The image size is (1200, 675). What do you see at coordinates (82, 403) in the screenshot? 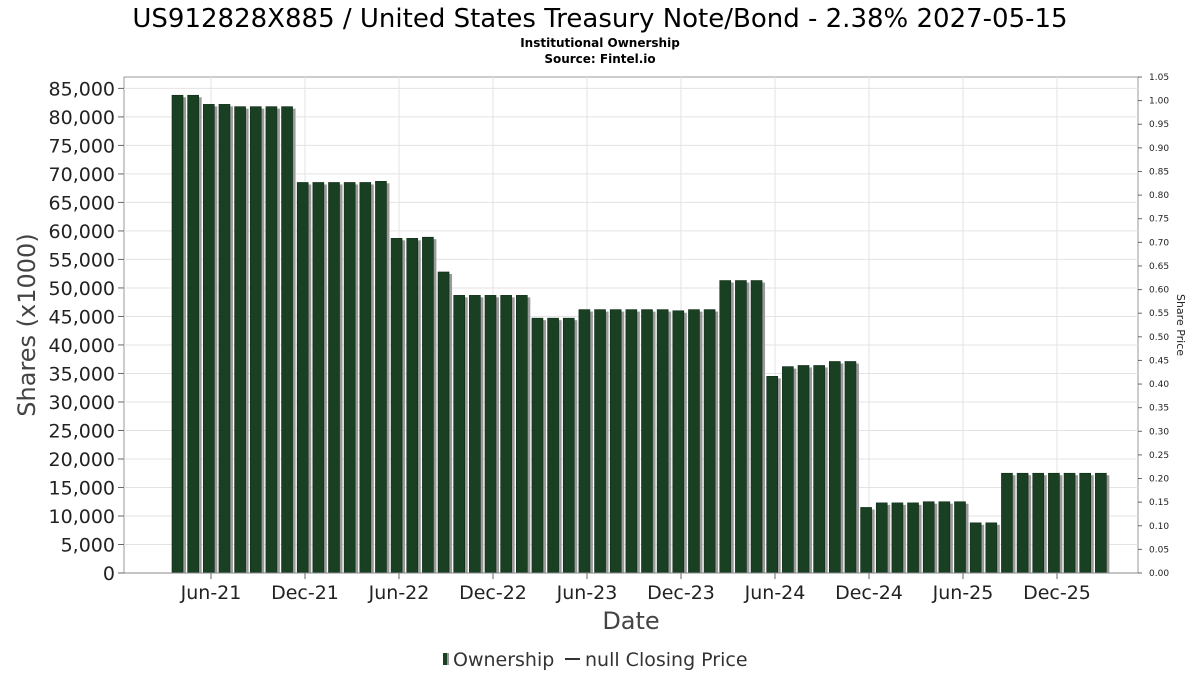
I see `y-tick-label: 30,000` at bounding box center [82, 403].